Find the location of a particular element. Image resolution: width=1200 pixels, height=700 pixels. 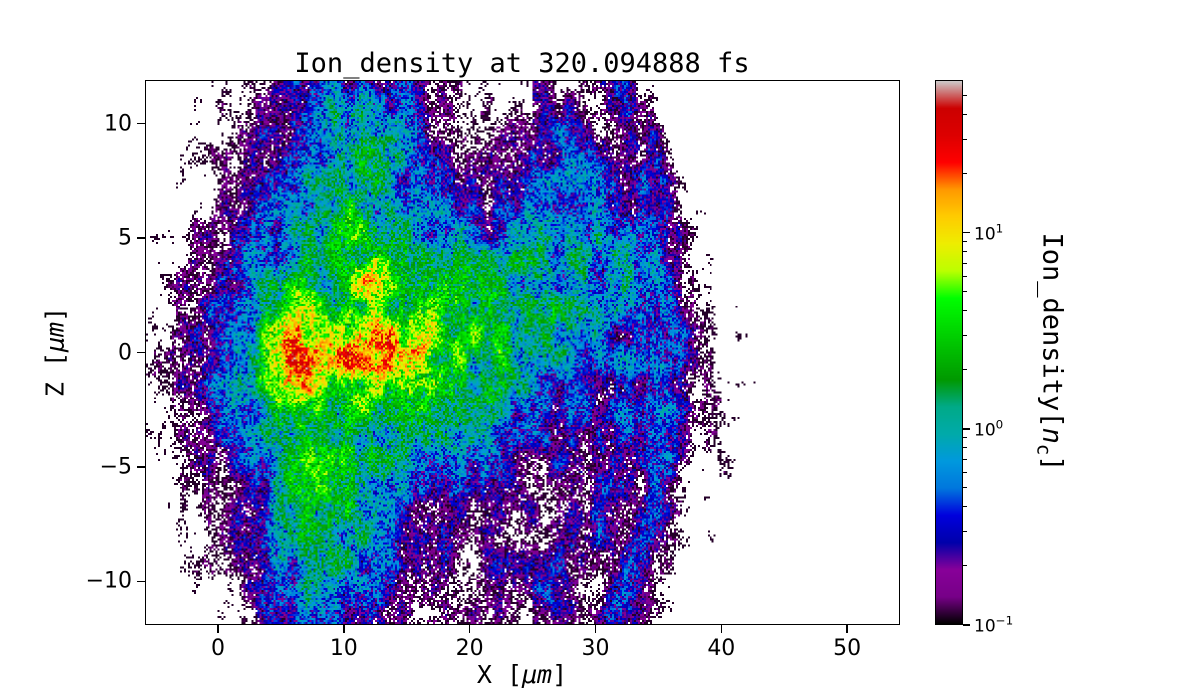

x-axis-label: X [μm] is located at coordinates (522, 674).